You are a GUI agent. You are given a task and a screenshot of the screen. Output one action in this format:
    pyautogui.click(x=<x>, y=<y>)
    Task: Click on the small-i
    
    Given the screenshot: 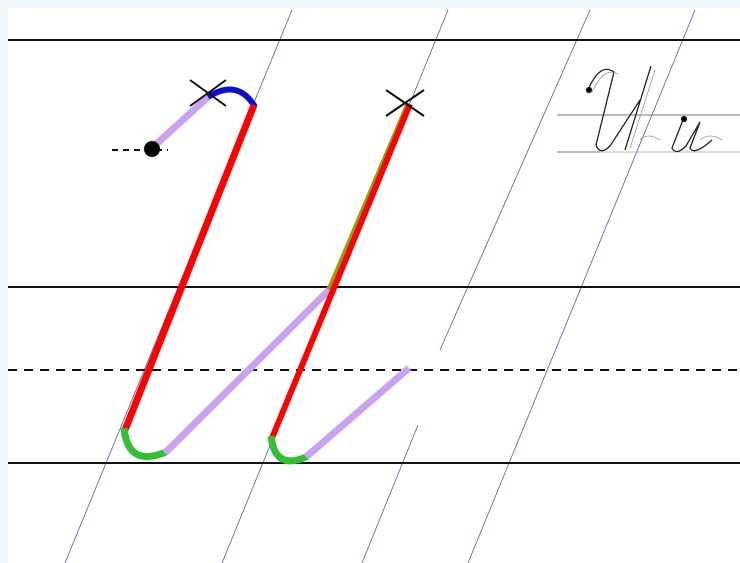 What is the action you would take?
    pyautogui.click(x=692, y=136)
    